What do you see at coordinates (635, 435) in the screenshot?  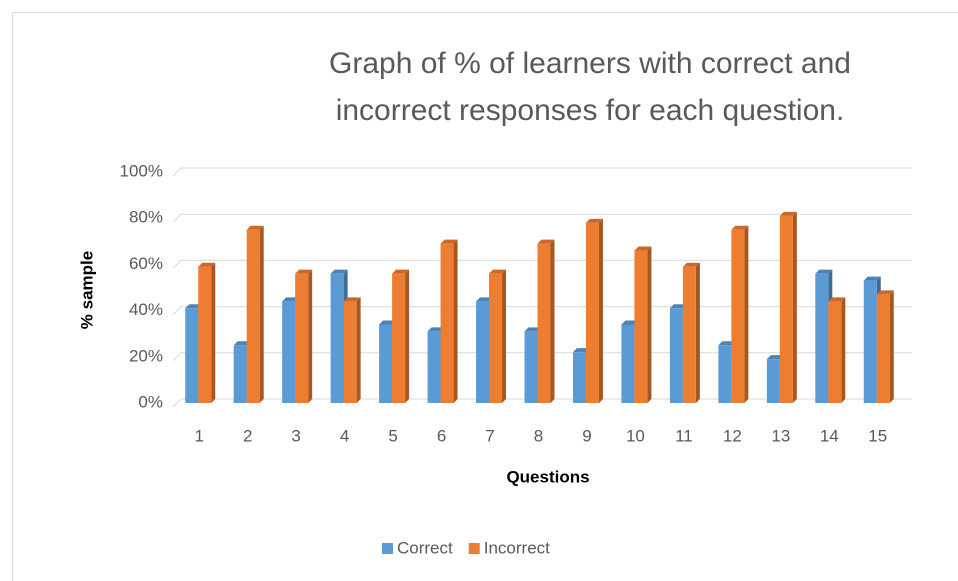 I see `x-tick-label: 10` at bounding box center [635, 435].